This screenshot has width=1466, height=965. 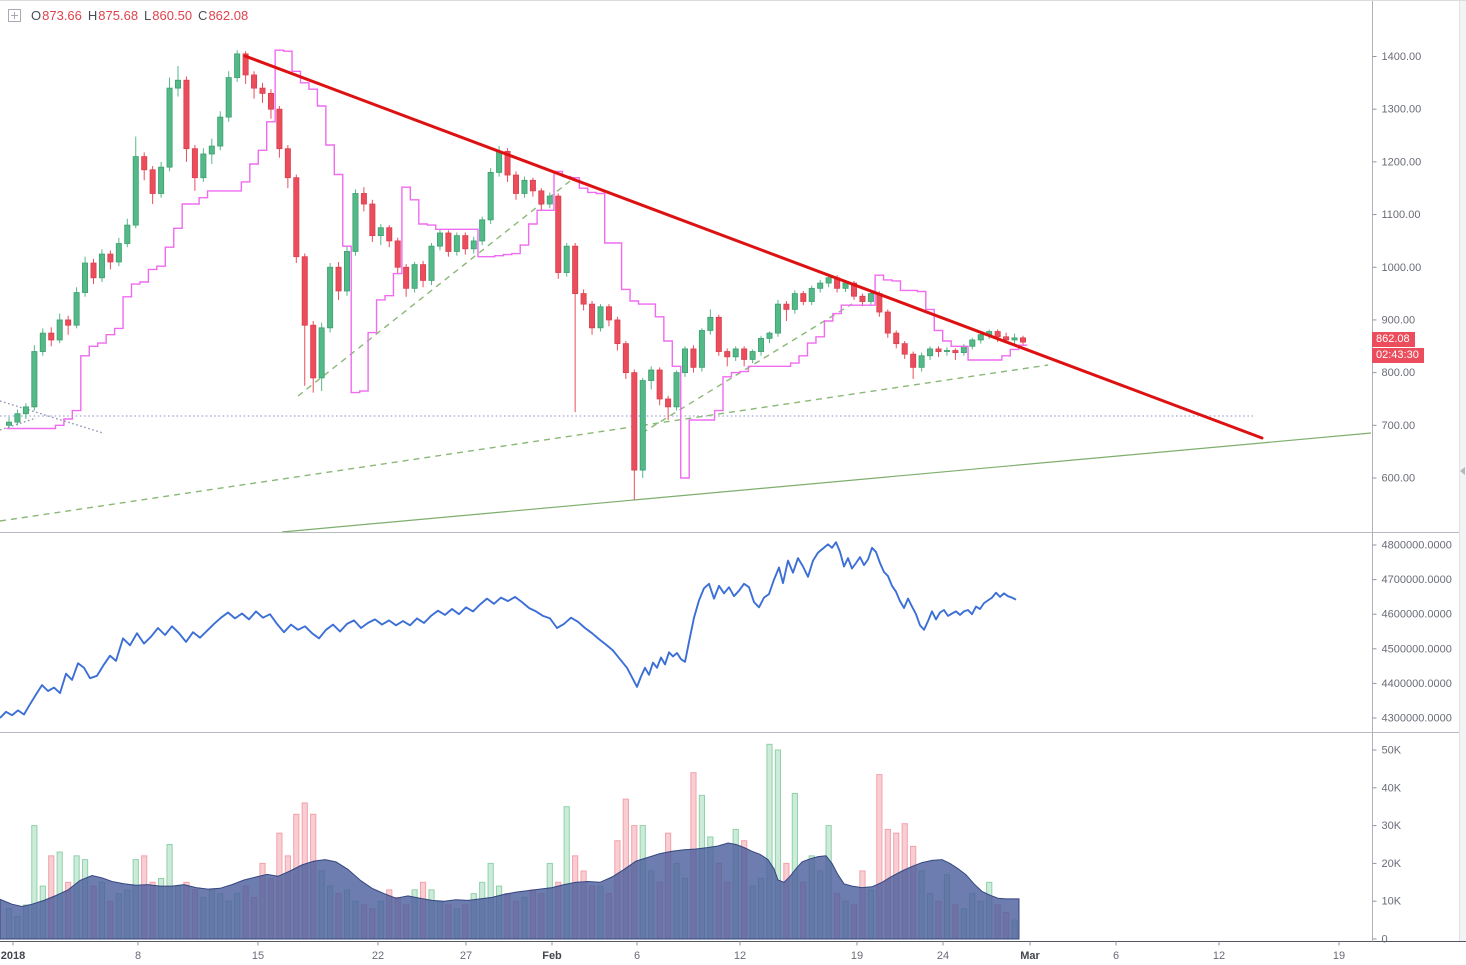 What do you see at coordinates (1392, 864) in the screenshot?
I see `svg-text: 20K` at bounding box center [1392, 864].